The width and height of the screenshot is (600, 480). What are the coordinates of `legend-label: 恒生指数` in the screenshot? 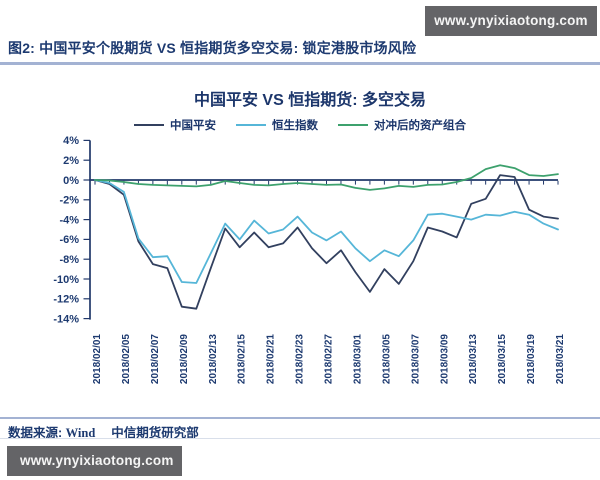 It's located at (295, 126).